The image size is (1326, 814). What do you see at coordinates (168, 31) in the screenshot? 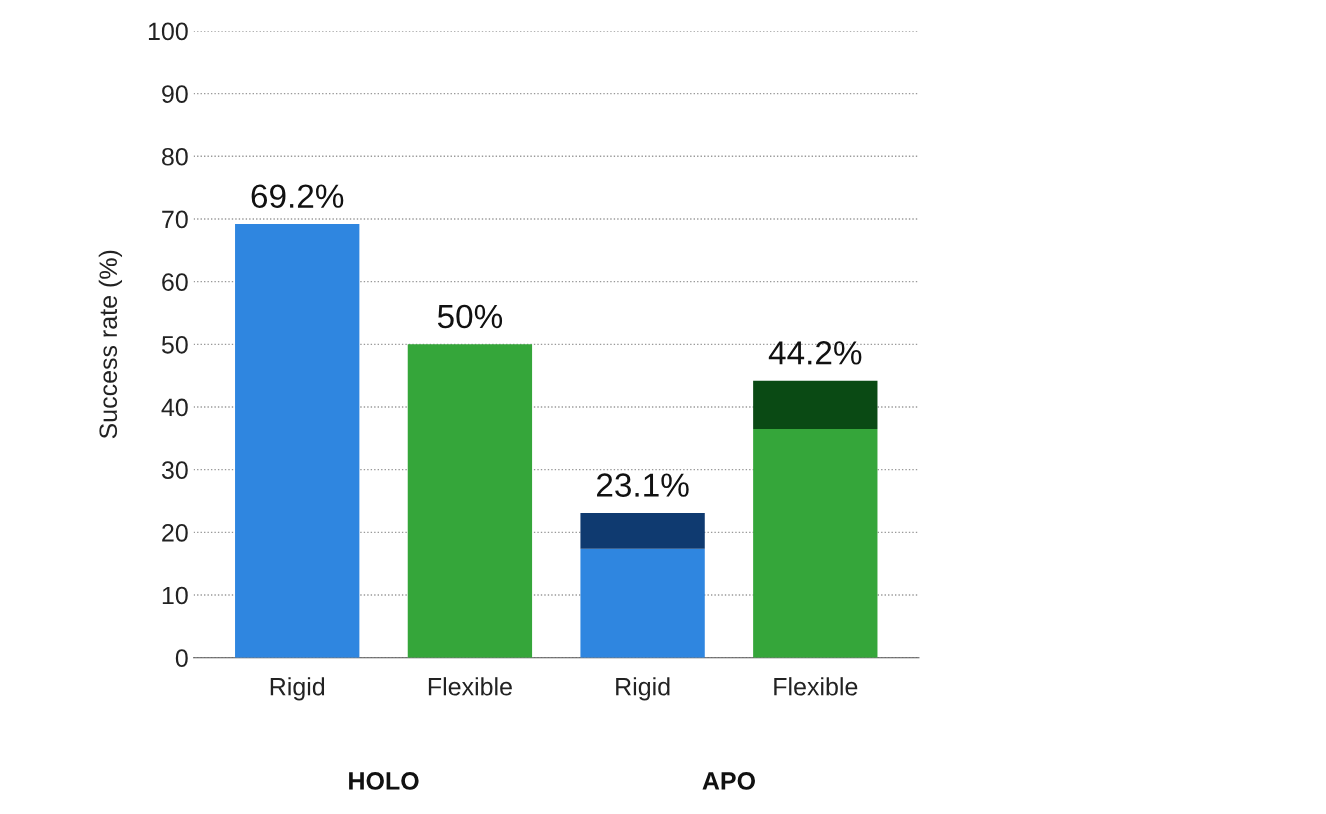
I see `y-tick-label: 100` at bounding box center [168, 31].